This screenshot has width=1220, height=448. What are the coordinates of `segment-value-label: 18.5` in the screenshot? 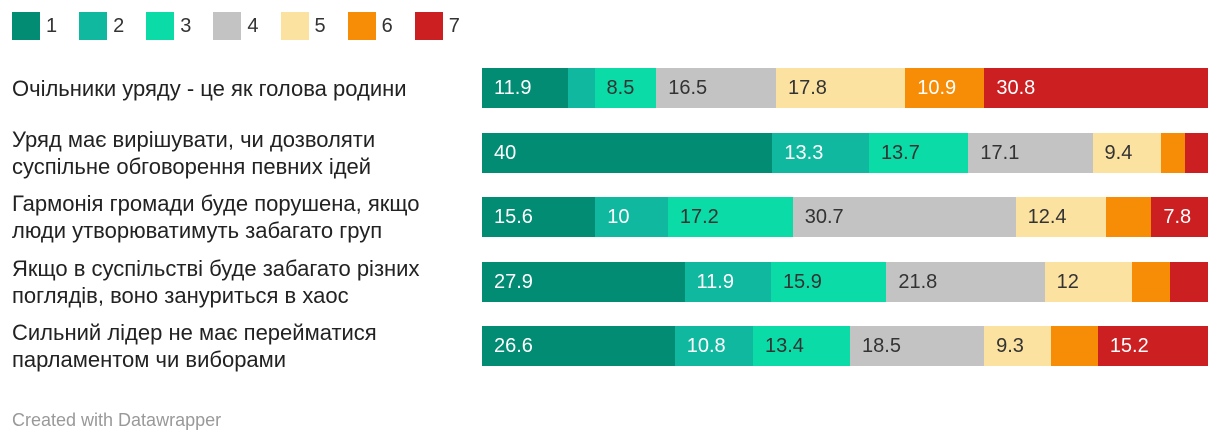 It's located at (881, 346).